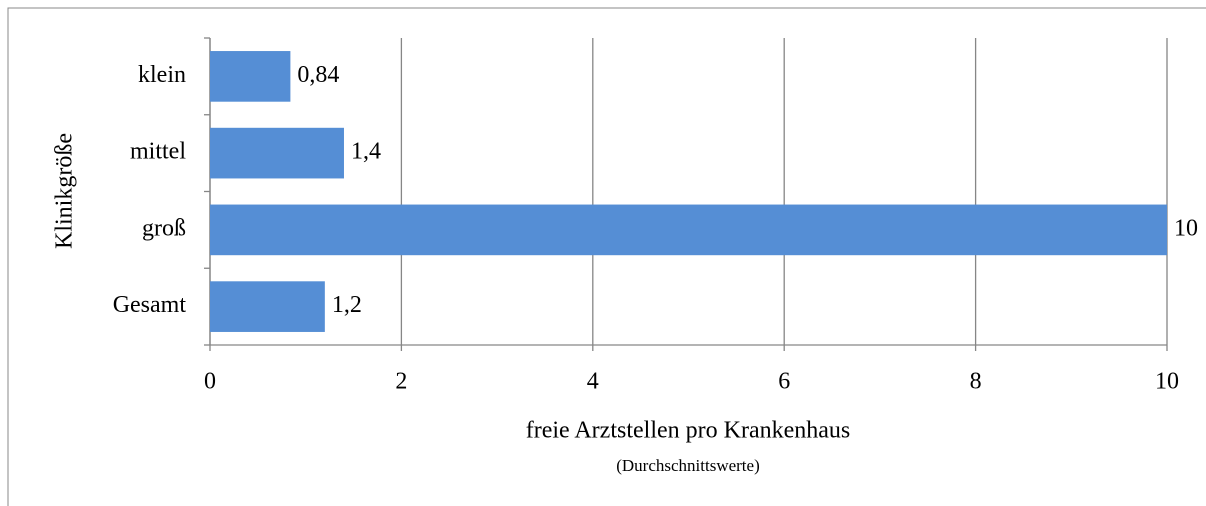 The image size is (1206, 506). Describe the element at coordinates (366, 152) in the screenshot. I see `value-label: 1,4` at that location.